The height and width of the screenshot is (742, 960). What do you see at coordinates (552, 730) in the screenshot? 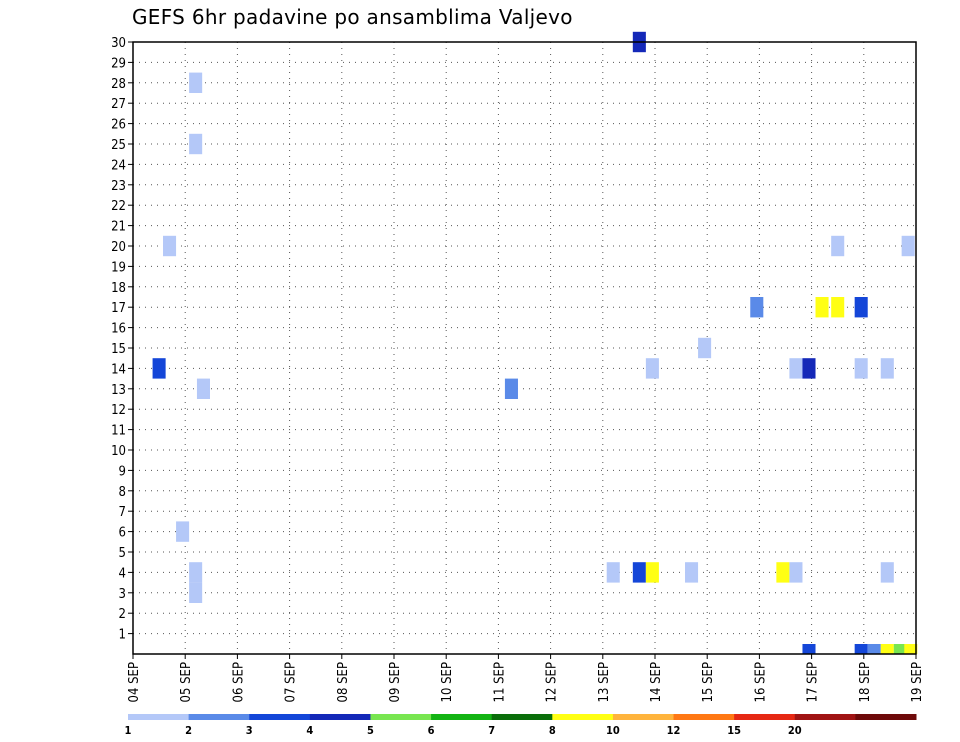
I see `colorbar-label: 8` at bounding box center [552, 730].